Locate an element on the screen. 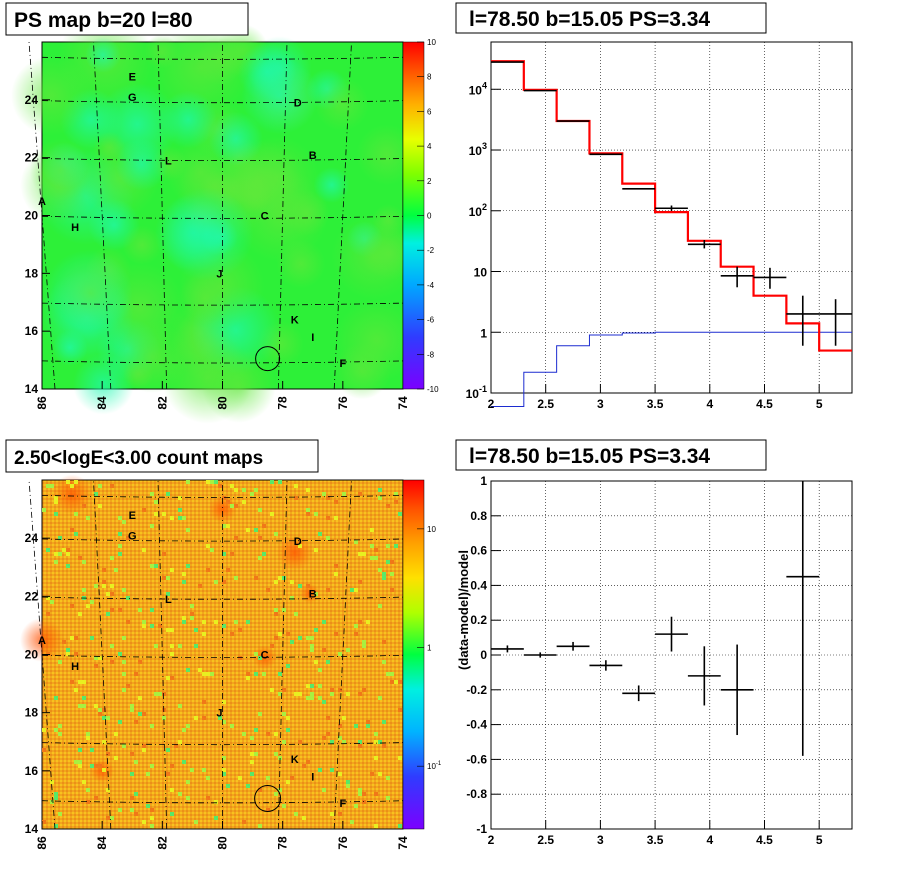 Image resolution: width=898 pixels, height=875 pixels. count-source-label-G: G is located at coordinates (132, 536).